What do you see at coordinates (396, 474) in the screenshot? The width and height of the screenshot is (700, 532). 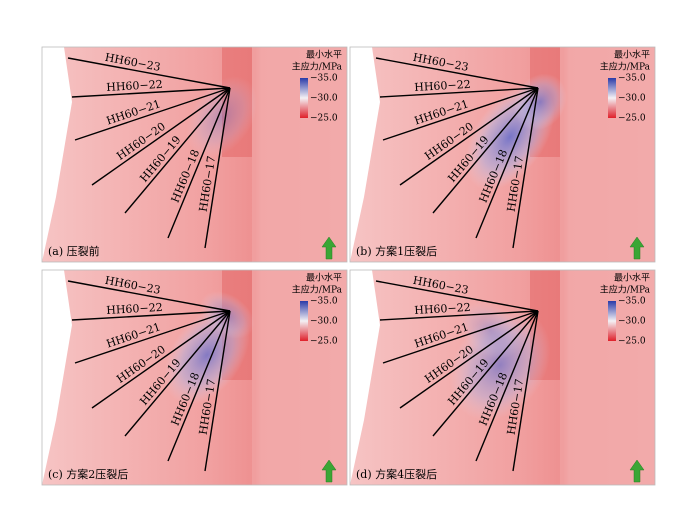 I see `panel-caption: (d) 方案4压裂后` at bounding box center [396, 474].